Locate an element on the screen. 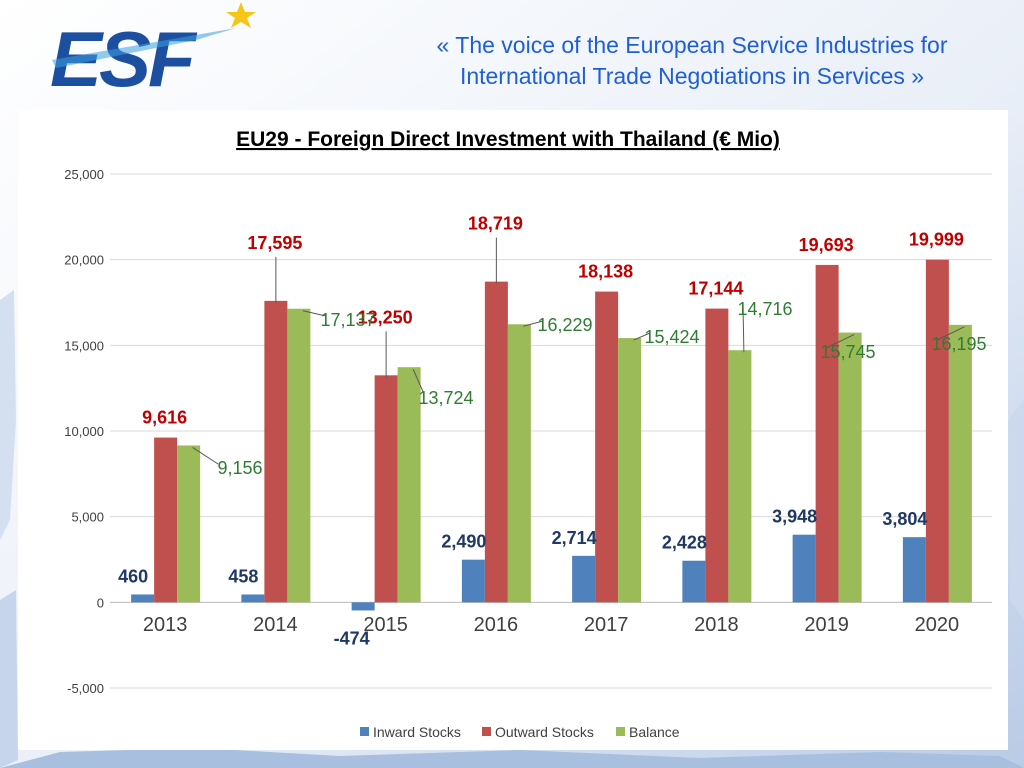 The image size is (1024, 768). inward-data-label: 2,714 is located at coordinates (574, 538).